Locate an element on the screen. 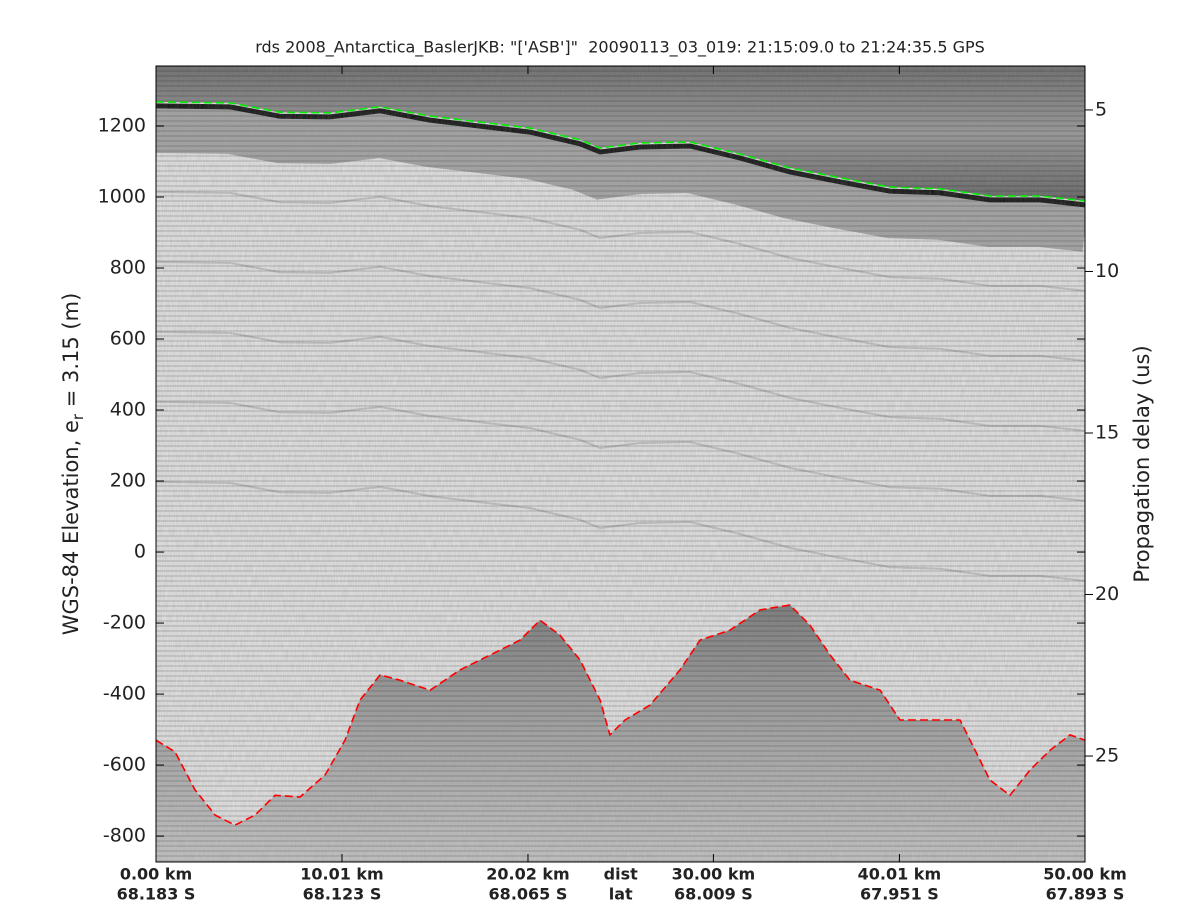  y-tick-label: 1000 is located at coordinates (122, 197).